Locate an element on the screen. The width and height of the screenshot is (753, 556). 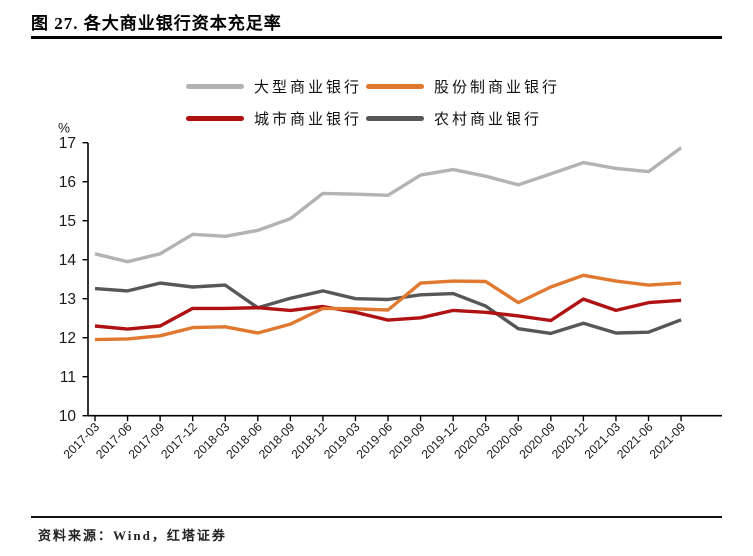
legend-item-jointstock-commercial-banks: 股份制商业银行 is located at coordinates (463, 86).